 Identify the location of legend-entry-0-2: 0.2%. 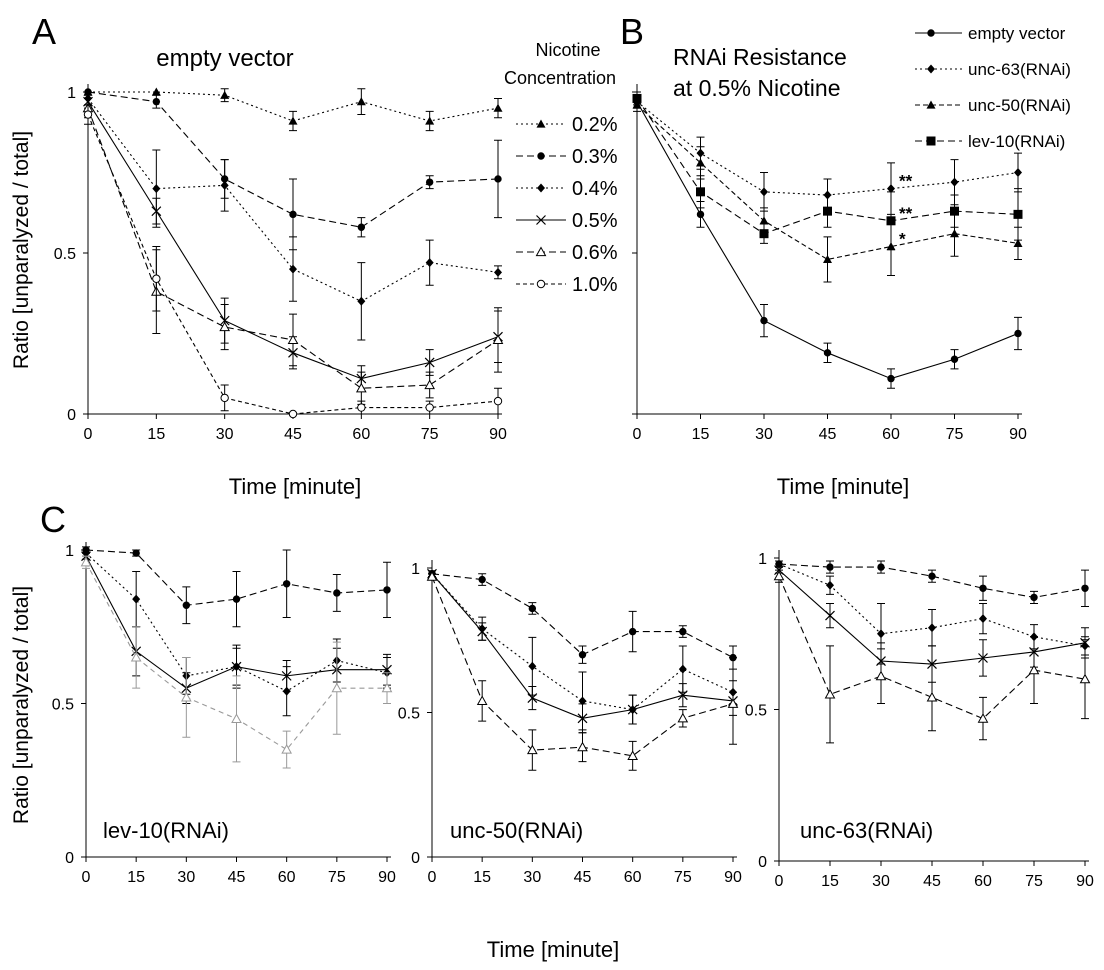
(567, 125).